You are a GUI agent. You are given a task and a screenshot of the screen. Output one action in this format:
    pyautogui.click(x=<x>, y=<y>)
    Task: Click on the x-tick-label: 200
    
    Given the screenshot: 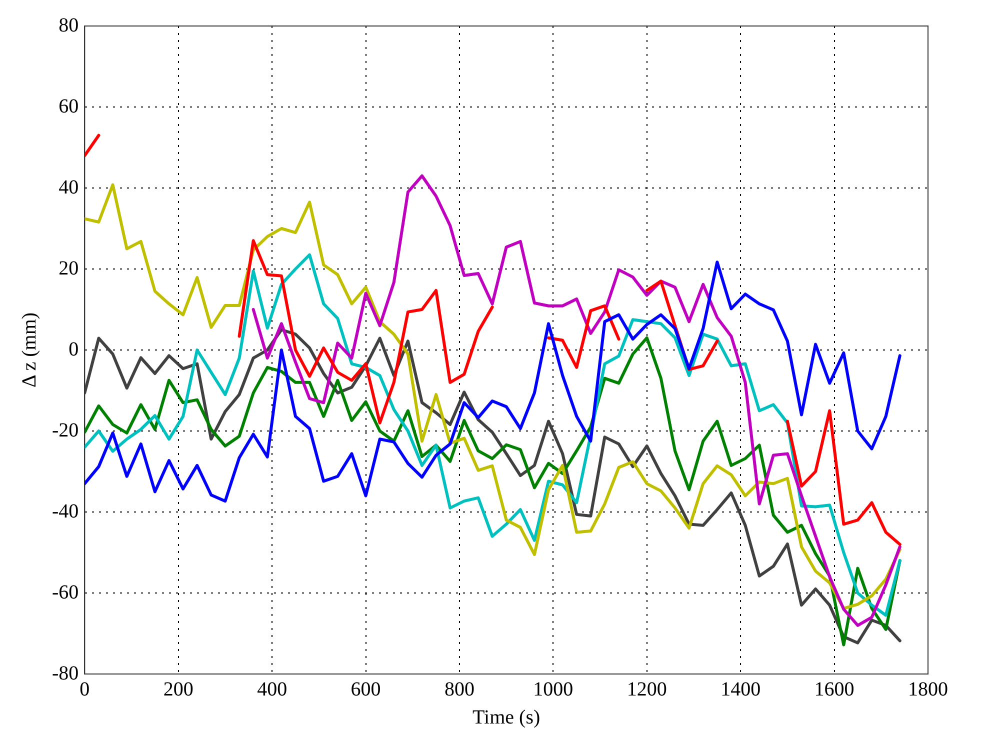 What is the action you would take?
    pyautogui.click(x=178, y=689)
    